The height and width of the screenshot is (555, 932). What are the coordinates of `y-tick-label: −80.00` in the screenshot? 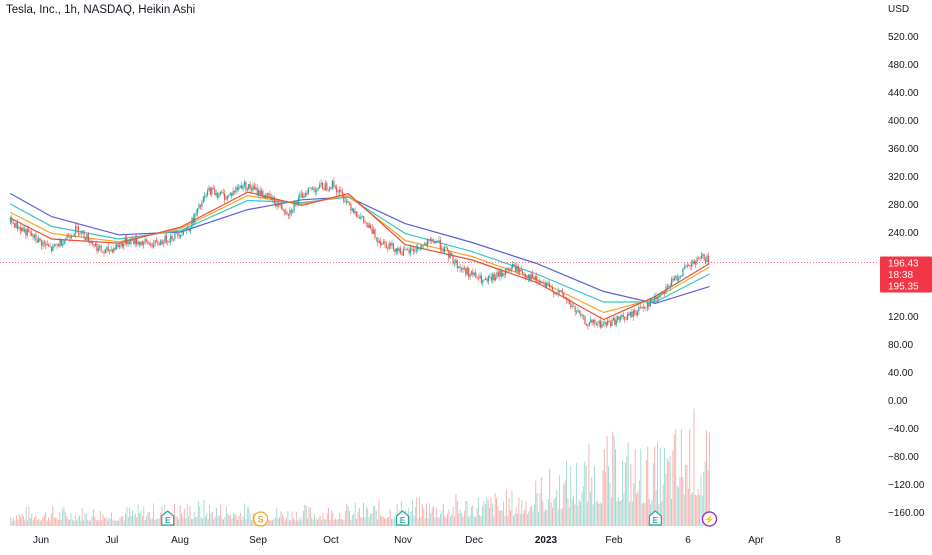 It's located at (903, 457).